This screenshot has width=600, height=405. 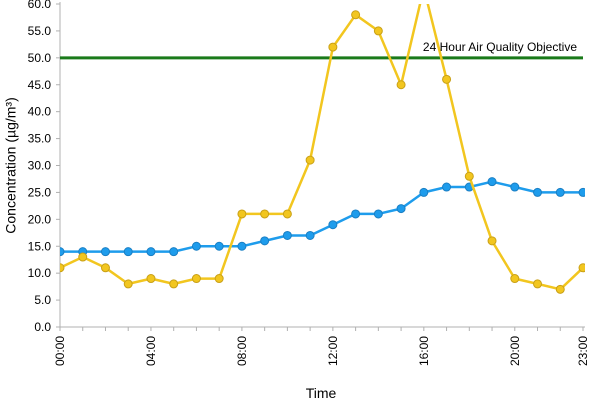 What do you see at coordinates (40, 246) in the screenshot?
I see `y-tick-label: 15.0` at bounding box center [40, 246].